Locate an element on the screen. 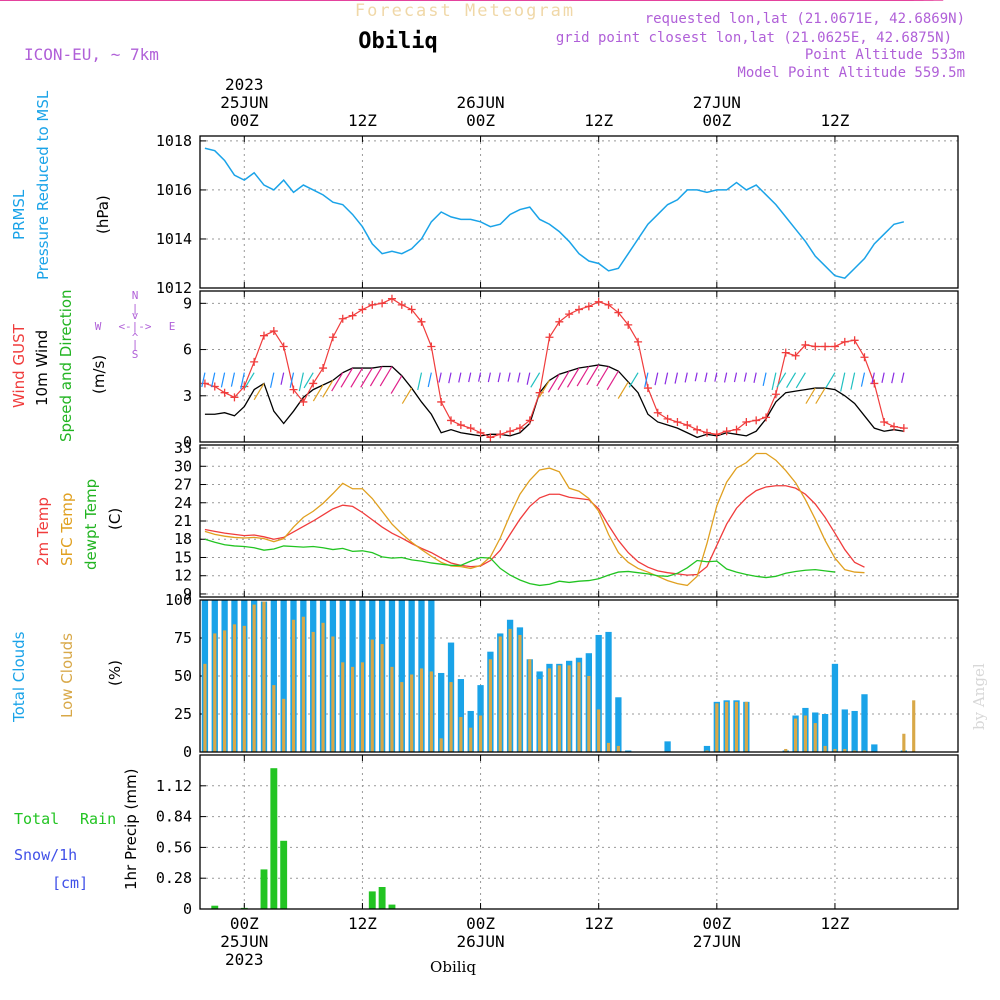 This screenshot has width=1000, height=1000. wind-ytick-label: 6 is located at coordinates (187, 350).